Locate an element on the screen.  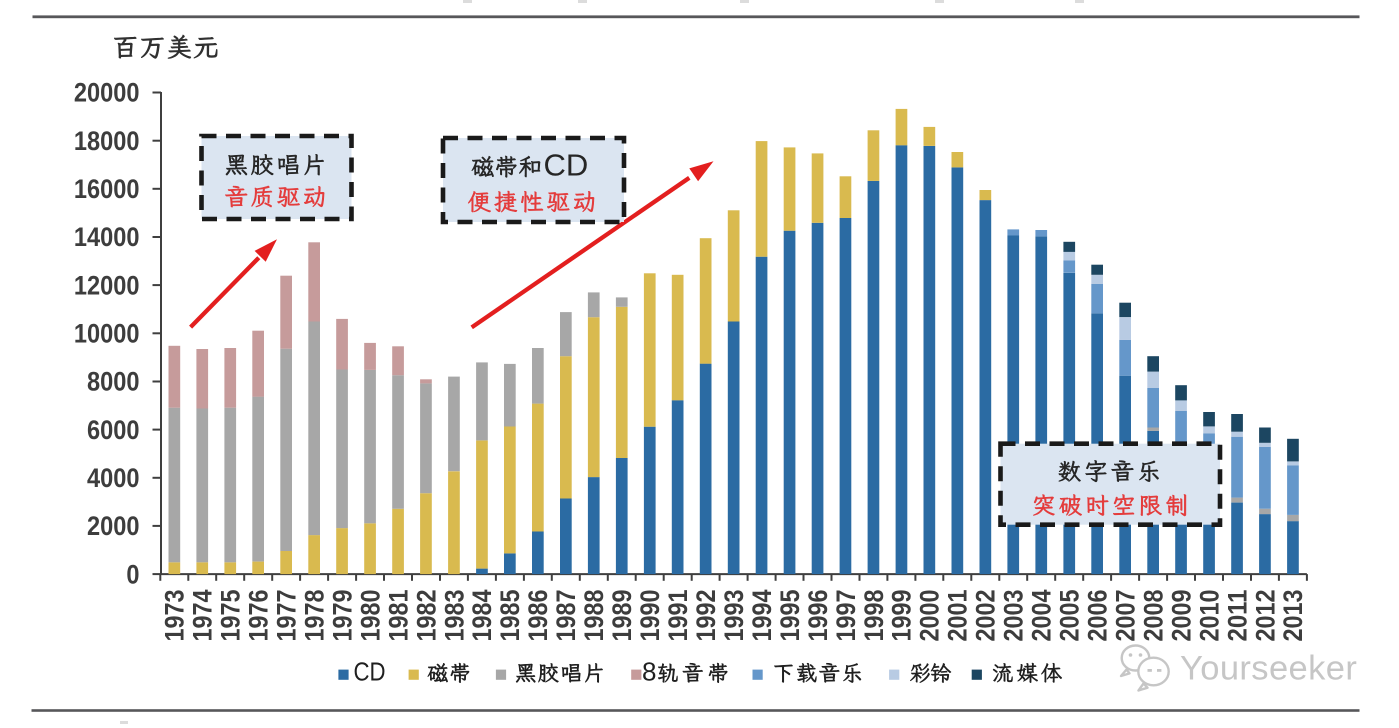
svg-text: 1991 is located at coordinates (678, 616).